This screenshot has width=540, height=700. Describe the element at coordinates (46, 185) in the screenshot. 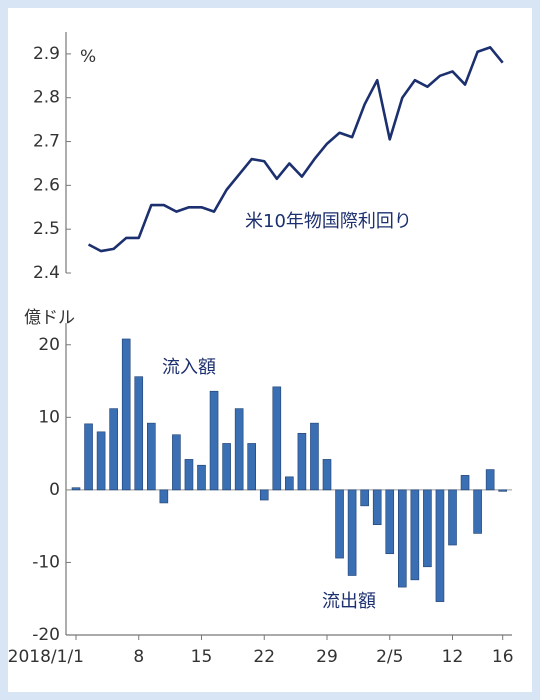

I see `y-tick-label: 2.6` at that location.